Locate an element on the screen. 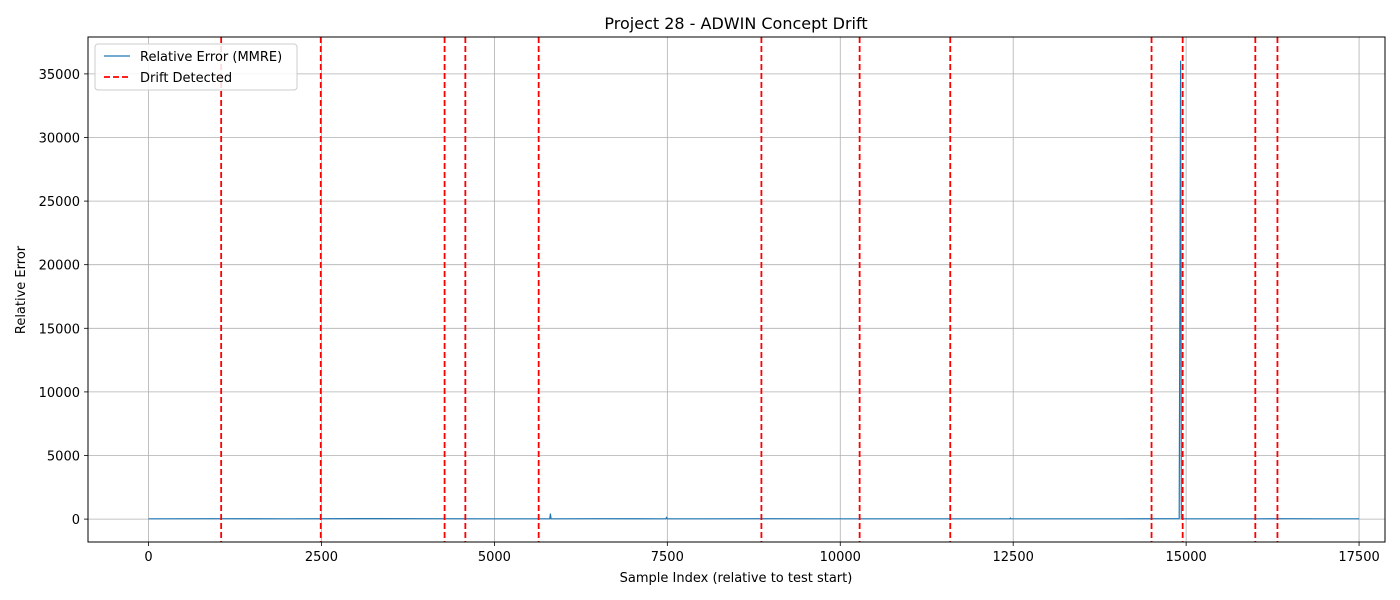 This screenshot has width=1400, height=600. x-axis: 0 2500 5000 7500 10000 12500 15000 17500 is located at coordinates (762, 553).